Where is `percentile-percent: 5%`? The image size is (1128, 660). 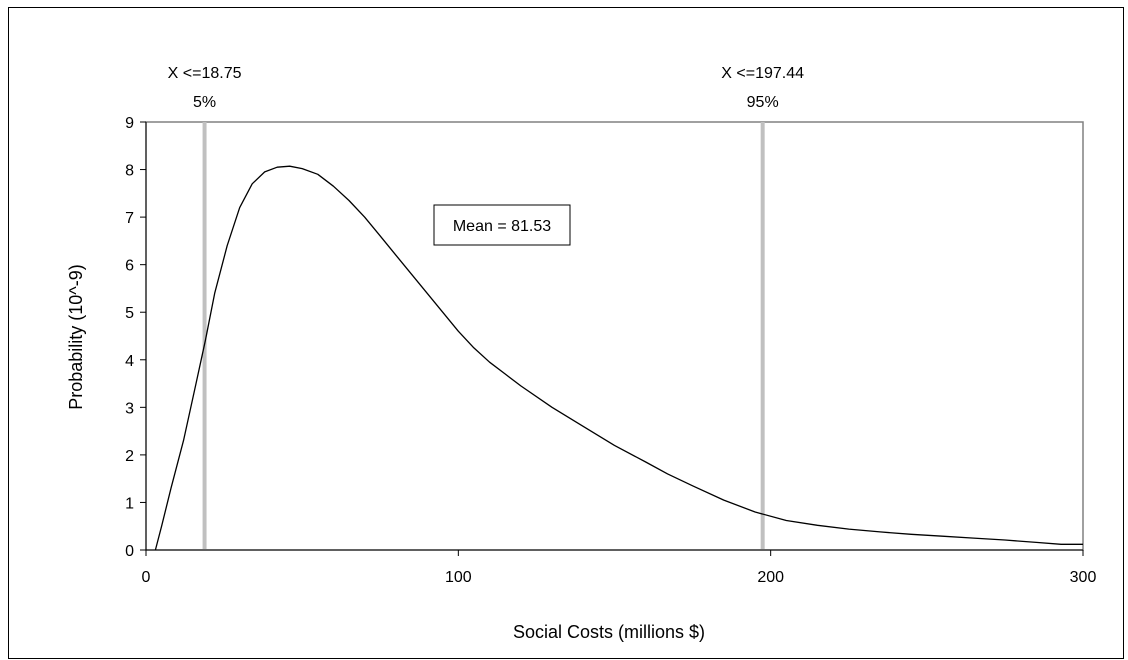 percentile-percent: 5% is located at coordinates (204, 102).